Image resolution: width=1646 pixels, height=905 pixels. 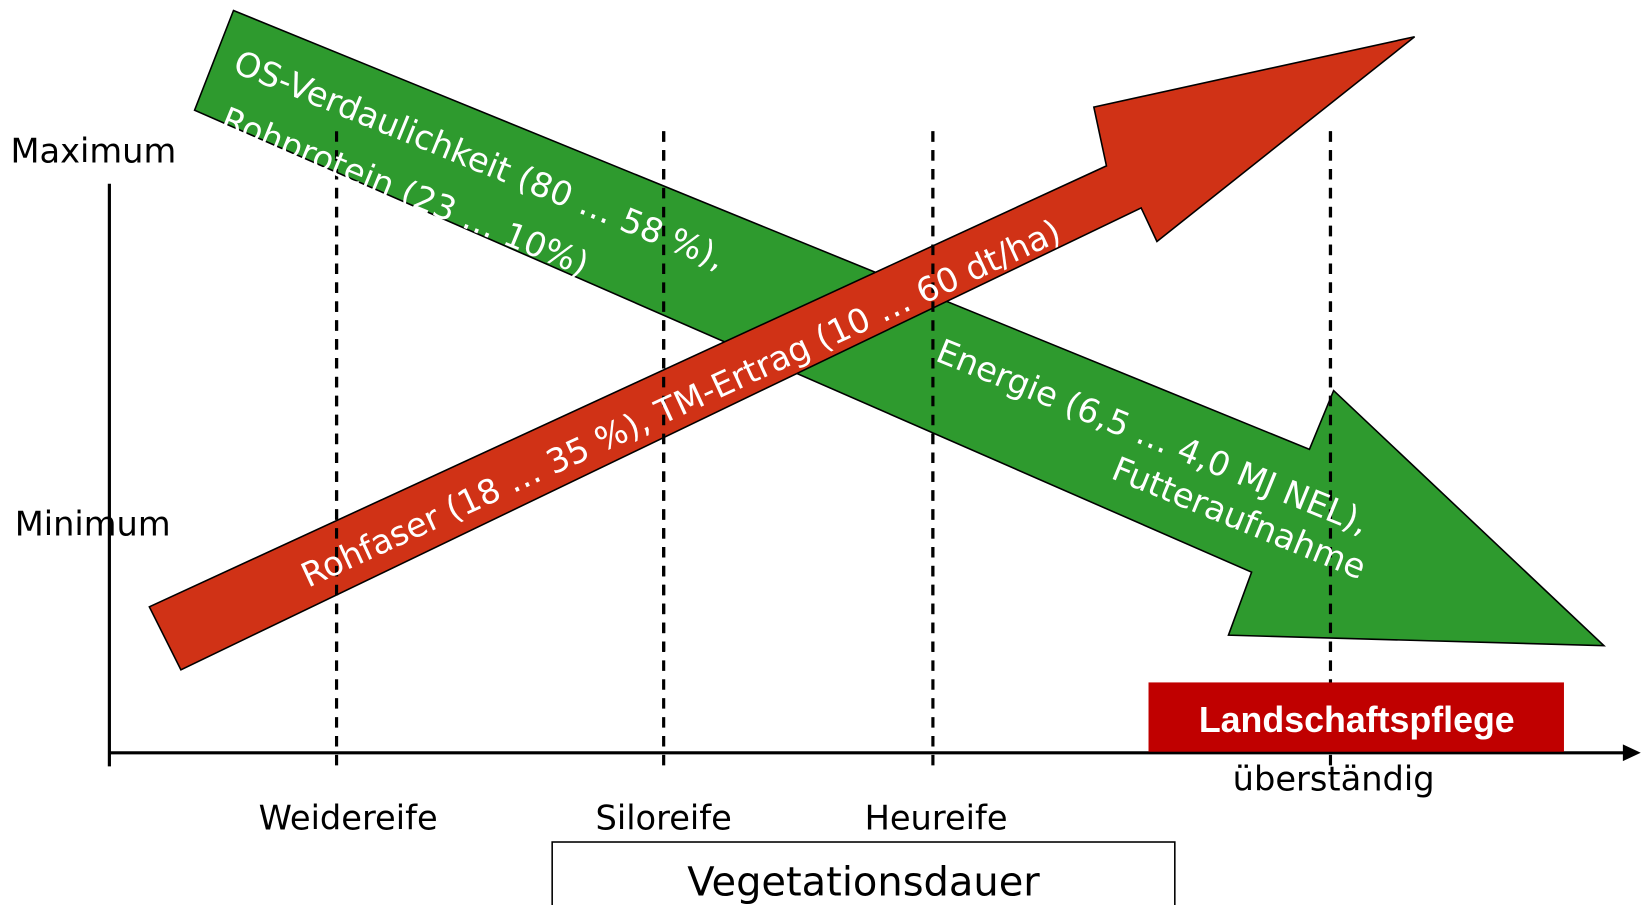 I want to click on stage-label: Heureife, so click(x=936, y=817).